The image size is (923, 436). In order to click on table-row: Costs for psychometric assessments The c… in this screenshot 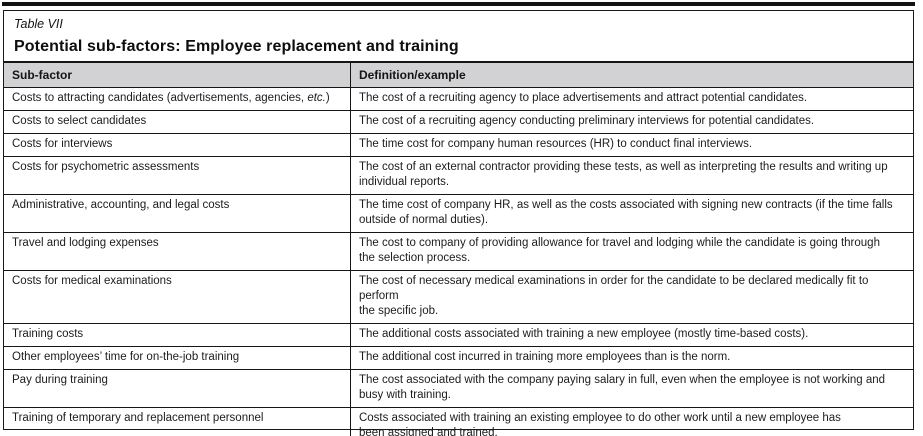, I will do `click(458, 175)`.